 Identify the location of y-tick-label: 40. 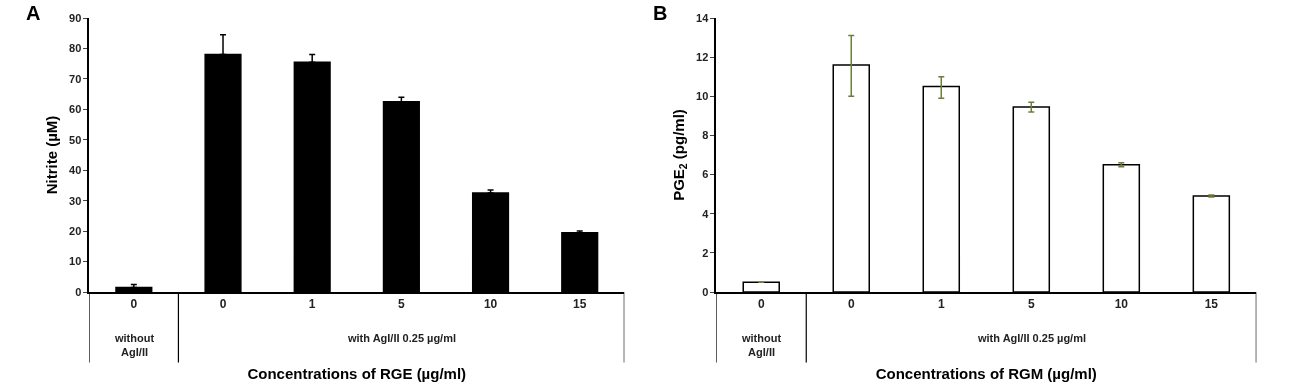
(75, 170).